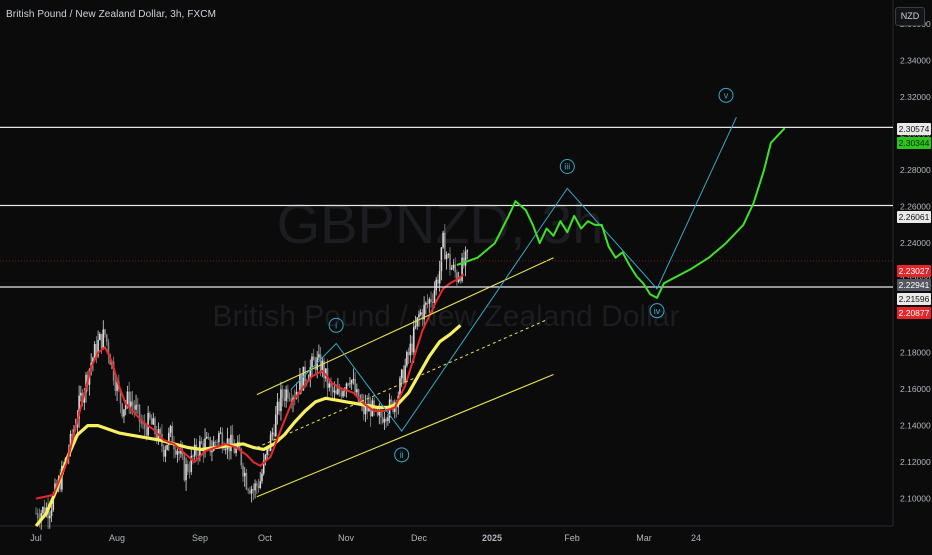 The width and height of the screenshot is (932, 555). What do you see at coordinates (440, 223) in the screenshot?
I see `watermark-symbol: GBPNZD, 3h` at bounding box center [440, 223].